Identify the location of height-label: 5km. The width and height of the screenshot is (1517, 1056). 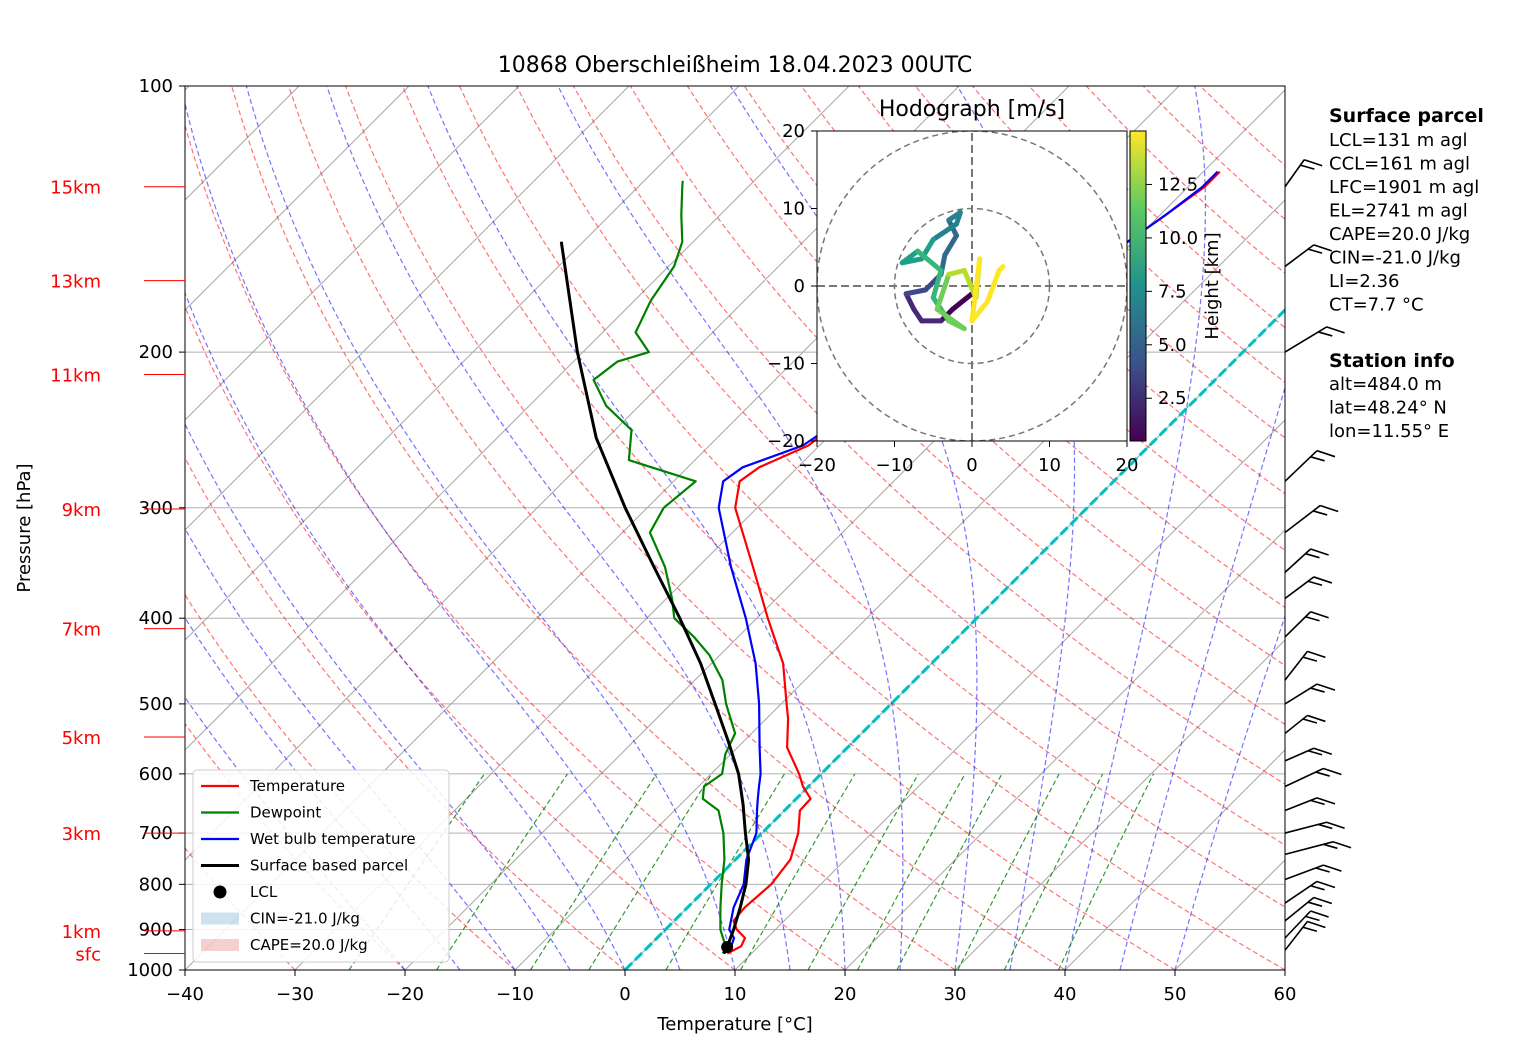
(81, 738).